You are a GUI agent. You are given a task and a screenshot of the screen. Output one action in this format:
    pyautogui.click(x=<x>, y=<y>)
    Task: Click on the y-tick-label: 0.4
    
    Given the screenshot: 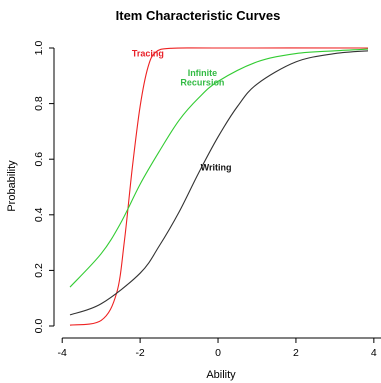 What is the action you would take?
    pyautogui.click(x=39, y=214)
    